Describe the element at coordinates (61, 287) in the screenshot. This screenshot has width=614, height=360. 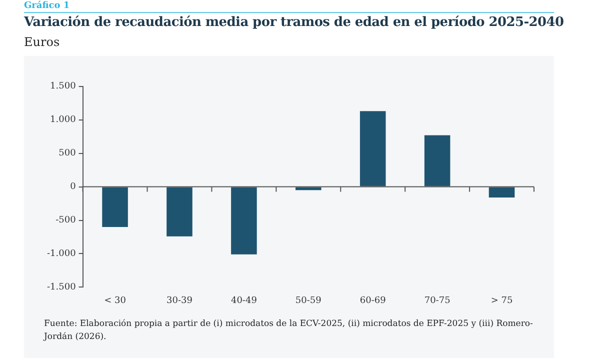
I see `y-tick-label: -1.500` at that location.